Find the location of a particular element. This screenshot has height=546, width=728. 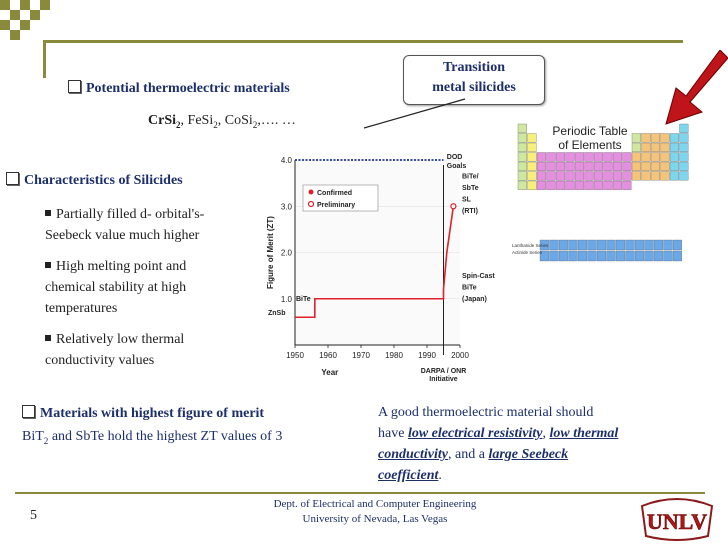

chart-annotation: BiTe/ is located at coordinates (470, 177).